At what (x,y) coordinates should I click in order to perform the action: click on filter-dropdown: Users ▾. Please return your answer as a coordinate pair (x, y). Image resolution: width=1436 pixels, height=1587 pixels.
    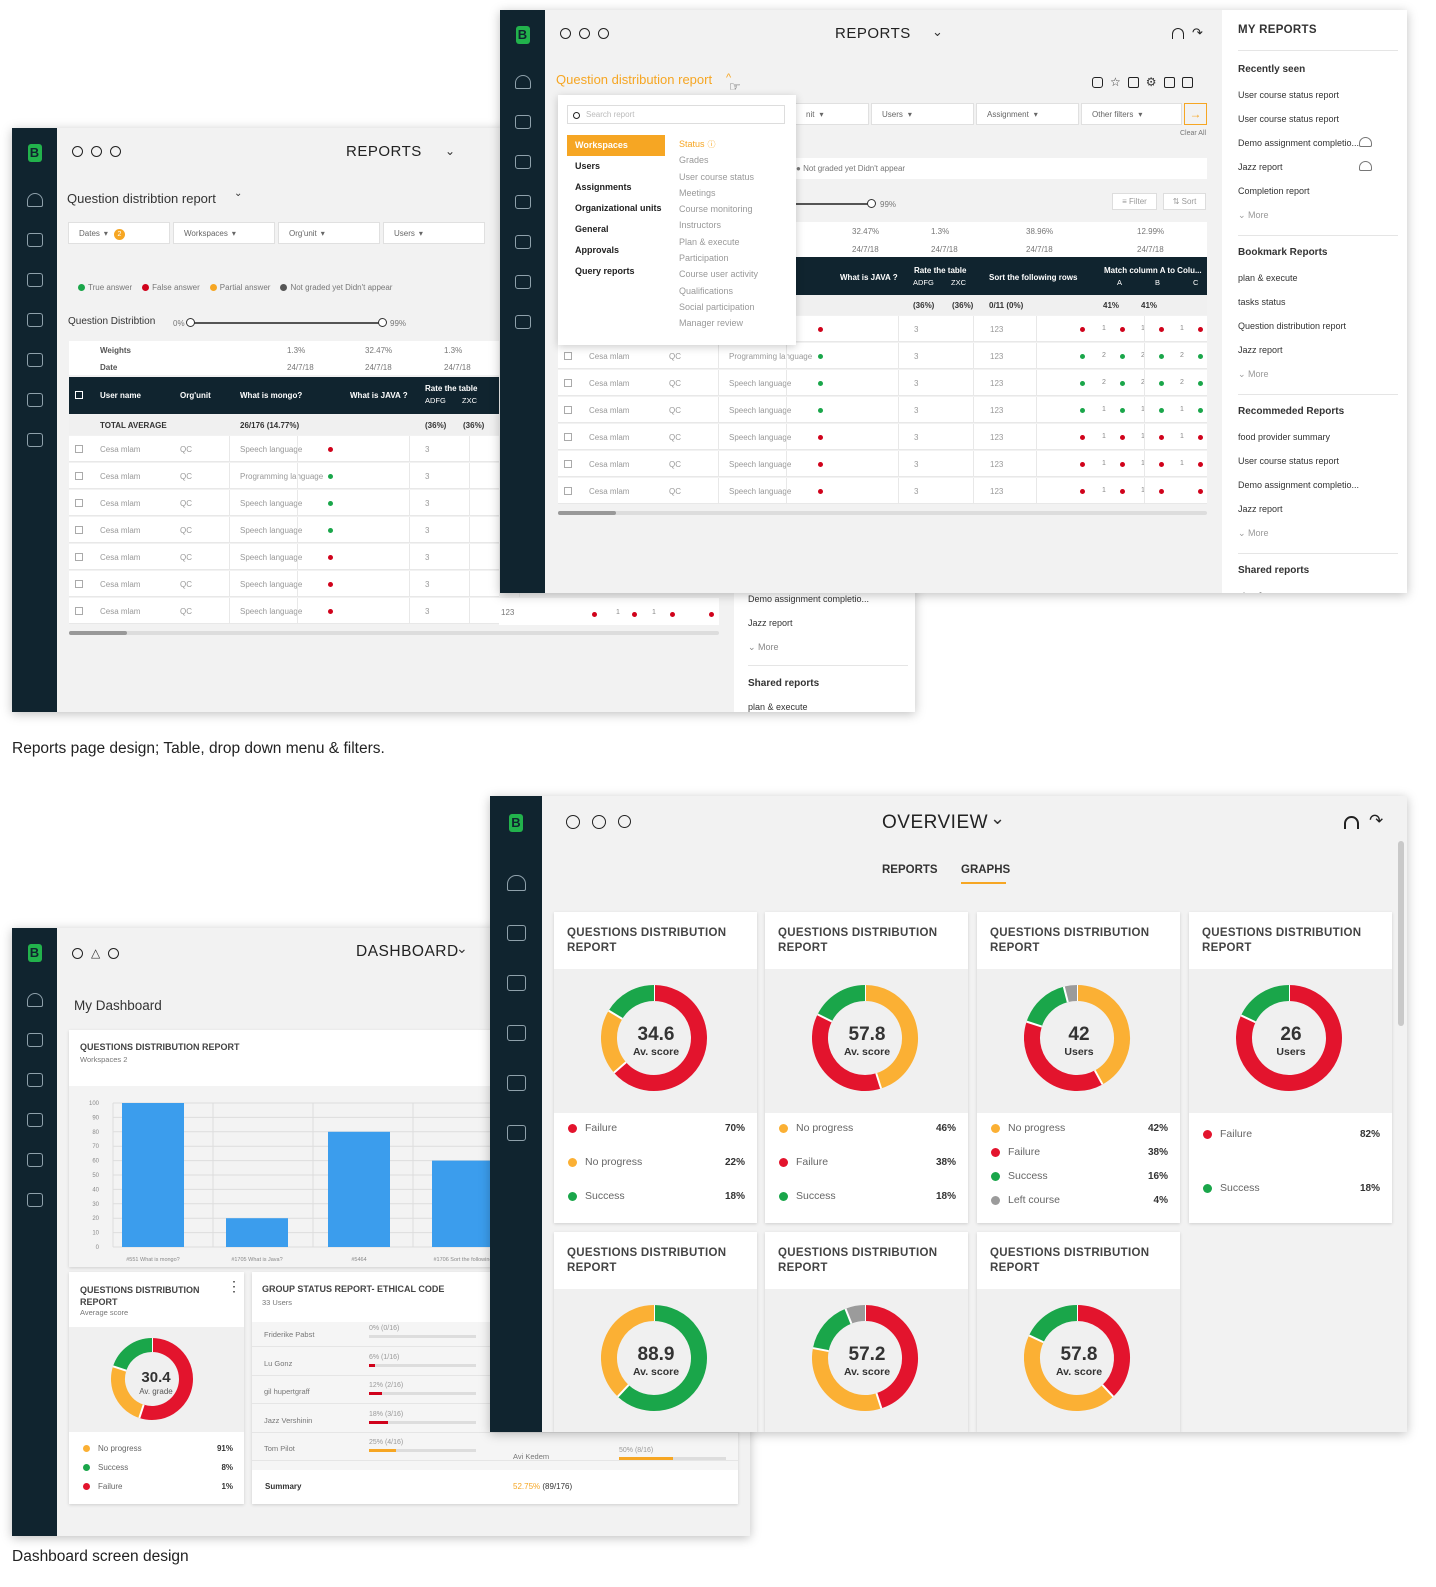
    Looking at the image, I should click on (434, 233).